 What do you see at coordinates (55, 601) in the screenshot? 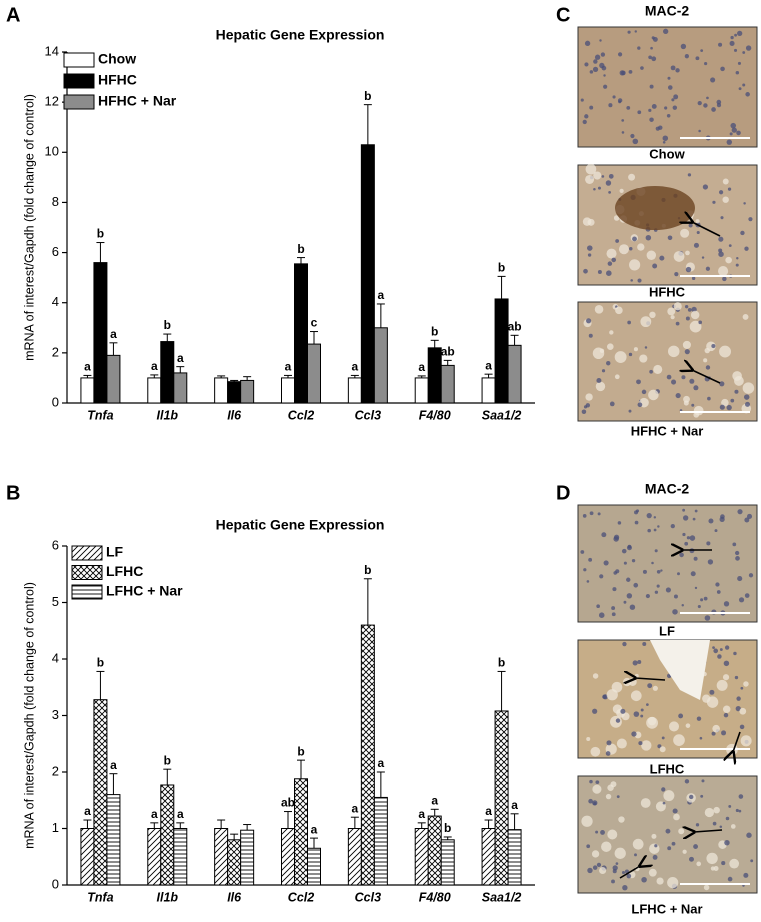
I see `y-tick-label: 5` at bounding box center [55, 601].